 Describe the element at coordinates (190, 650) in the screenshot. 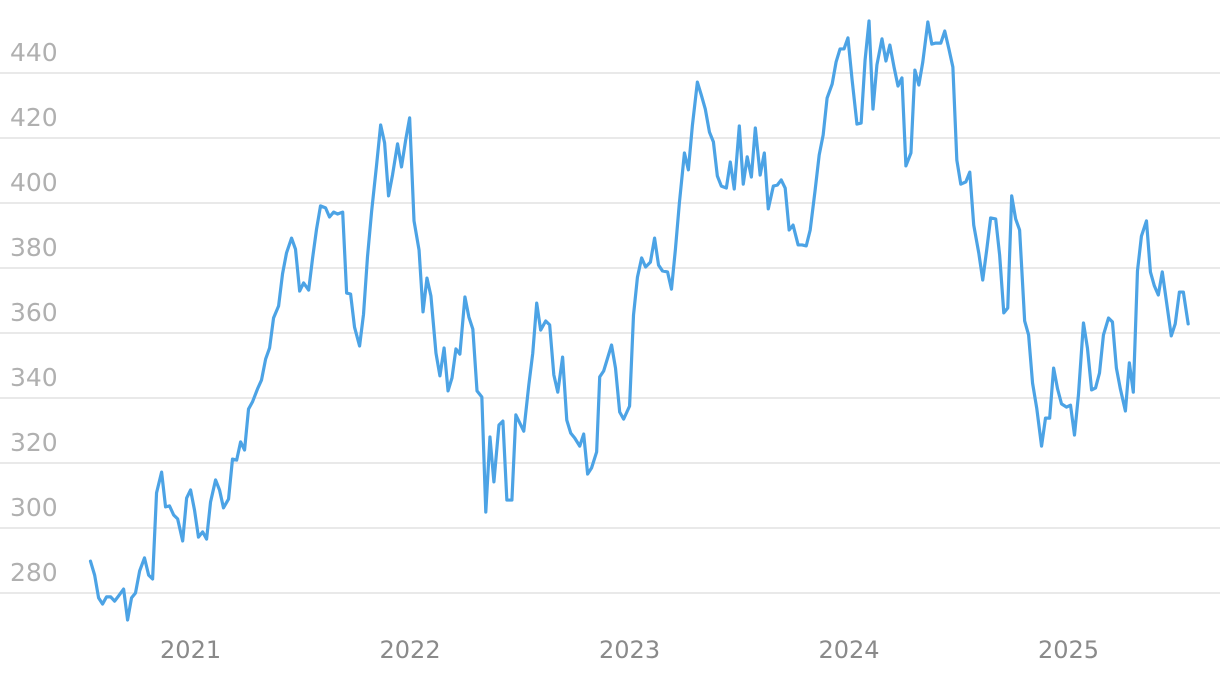

I see `x-tick-label: 2021` at that location.